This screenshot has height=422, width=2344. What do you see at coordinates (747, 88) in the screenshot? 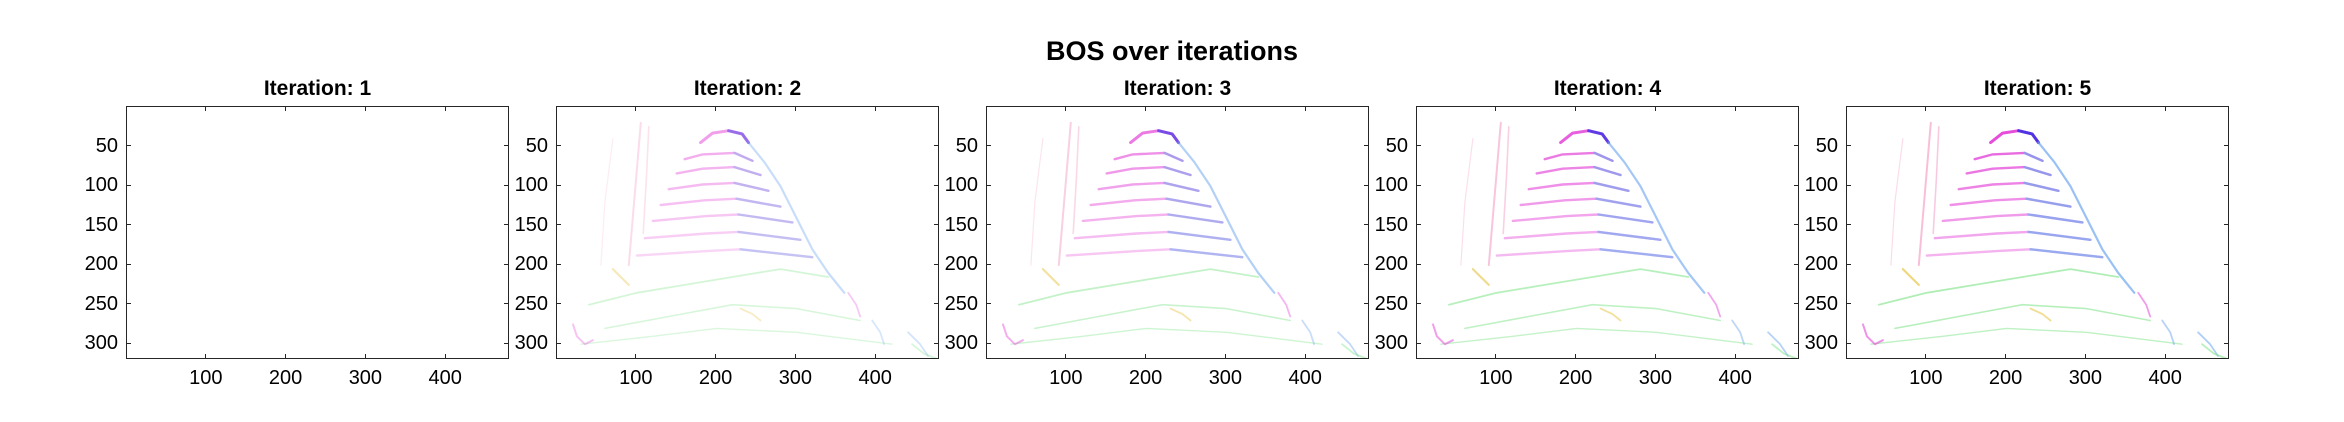
I see `subplot-title: Iteration: 2` at bounding box center [747, 88].